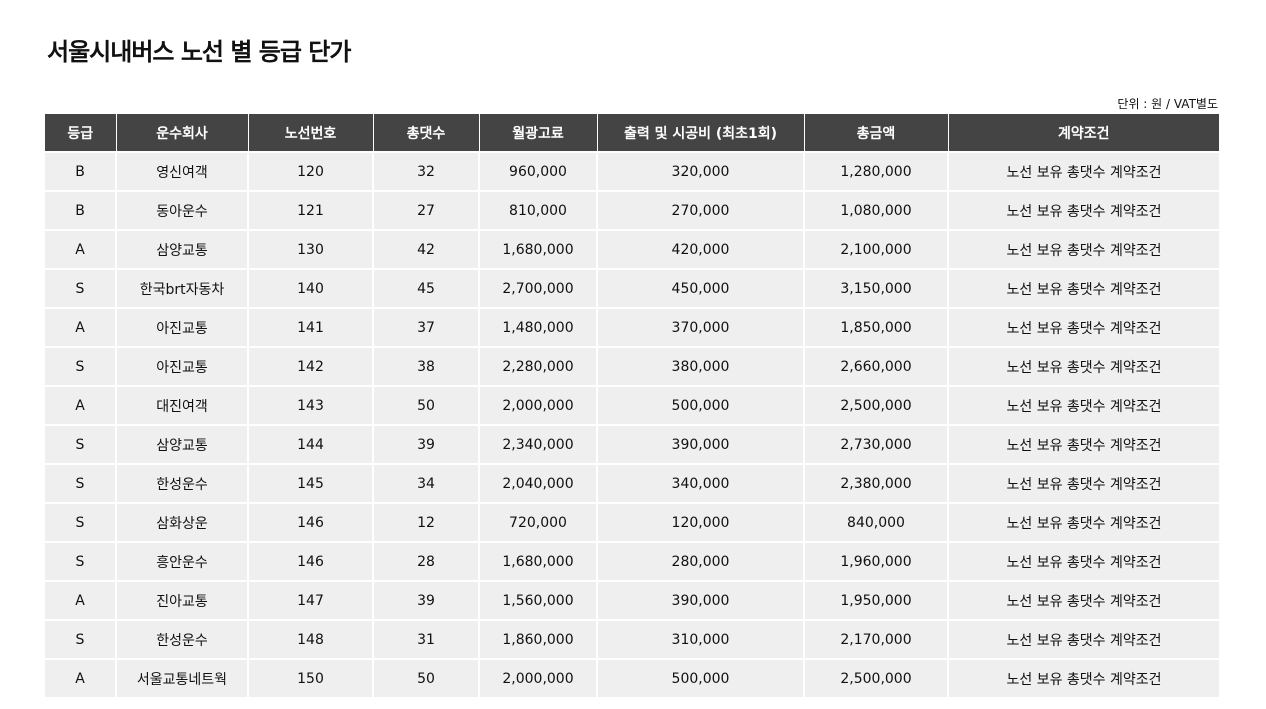 Image resolution: width=1266 pixels, height=709 pixels. What do you see at coordinates (538, 523) in the screenshot?
I see `cell-monthly-fee: 720,000` at bounding box center [538, 523].